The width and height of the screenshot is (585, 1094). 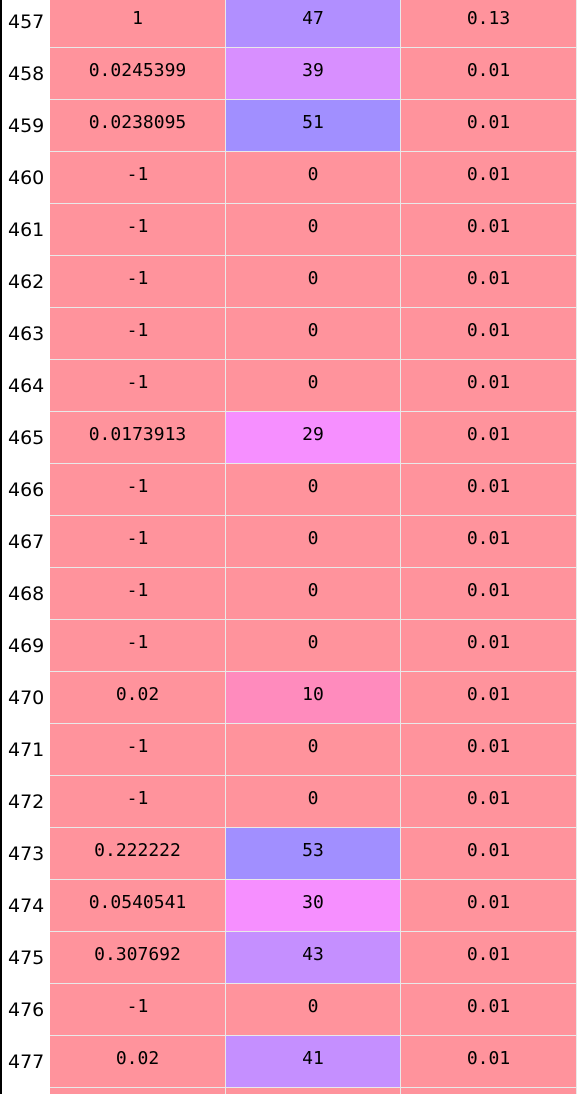 I want to click on row-number: 458, so click(x=26, y=74).